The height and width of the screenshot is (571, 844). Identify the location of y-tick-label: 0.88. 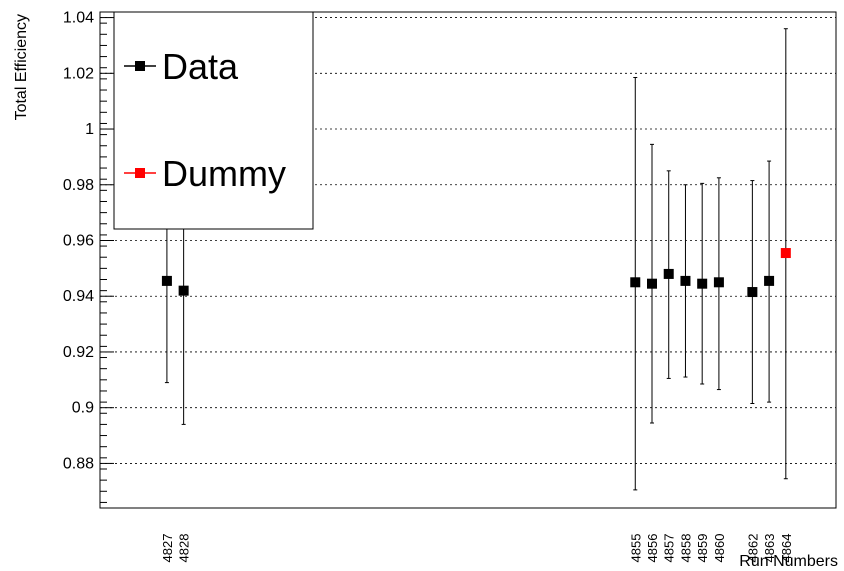
(78, 463).